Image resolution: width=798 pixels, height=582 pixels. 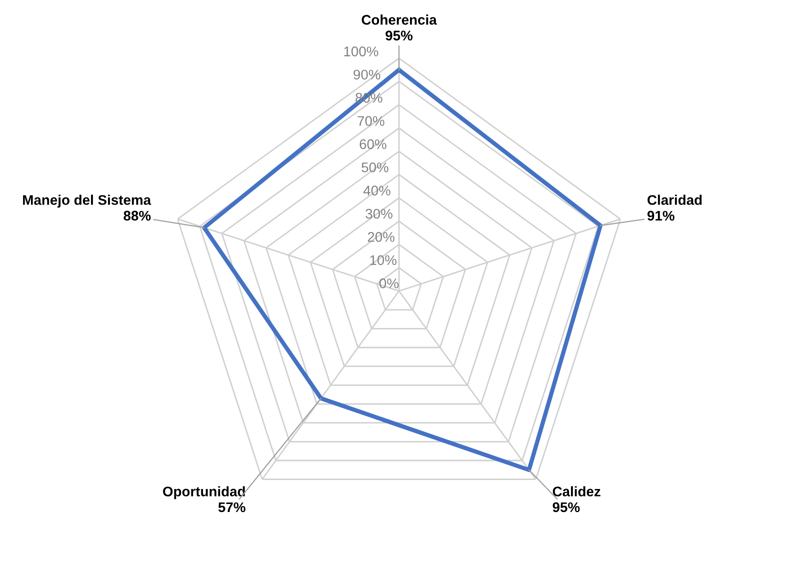 What do you see at coordinates (137, 215) in the screenshot?
I see `data-label: 88%` at bounding box center [137, 215].